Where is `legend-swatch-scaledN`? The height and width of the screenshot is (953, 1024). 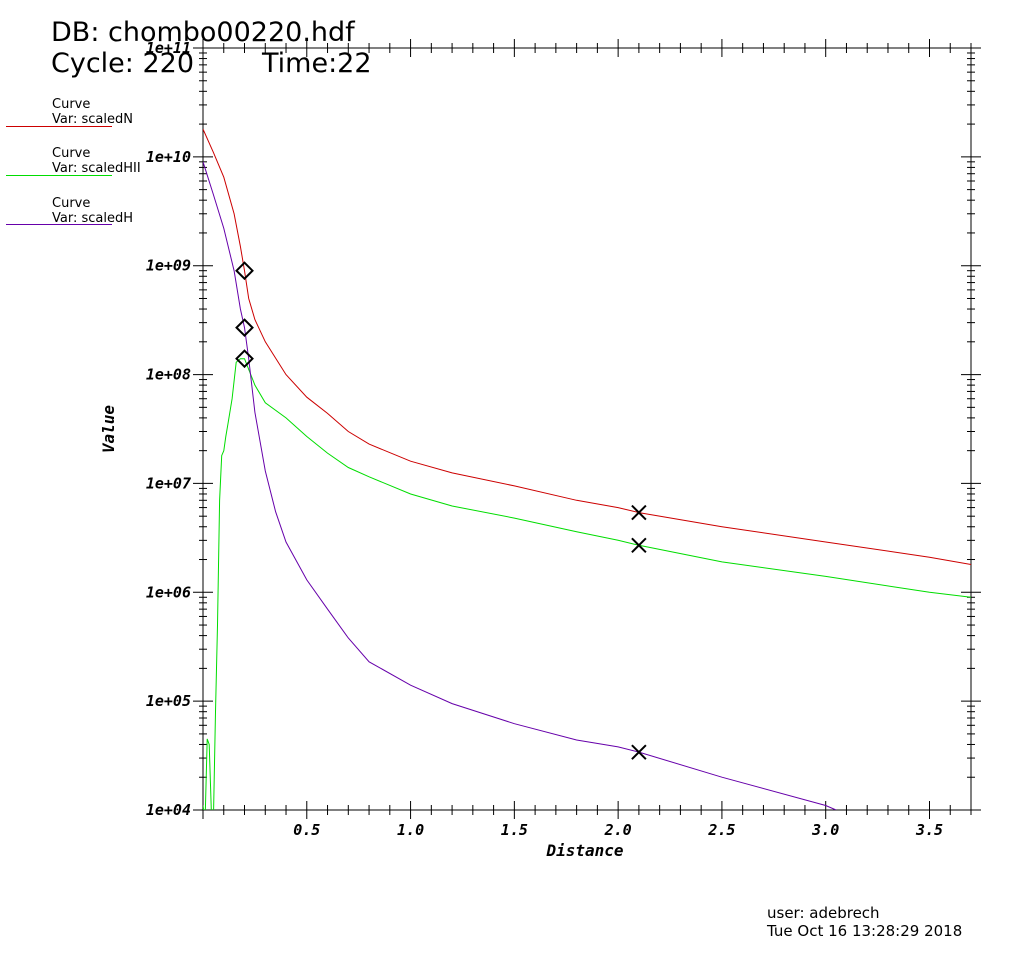
legend-swatch-scaledN is located at coordinates (59, 126).